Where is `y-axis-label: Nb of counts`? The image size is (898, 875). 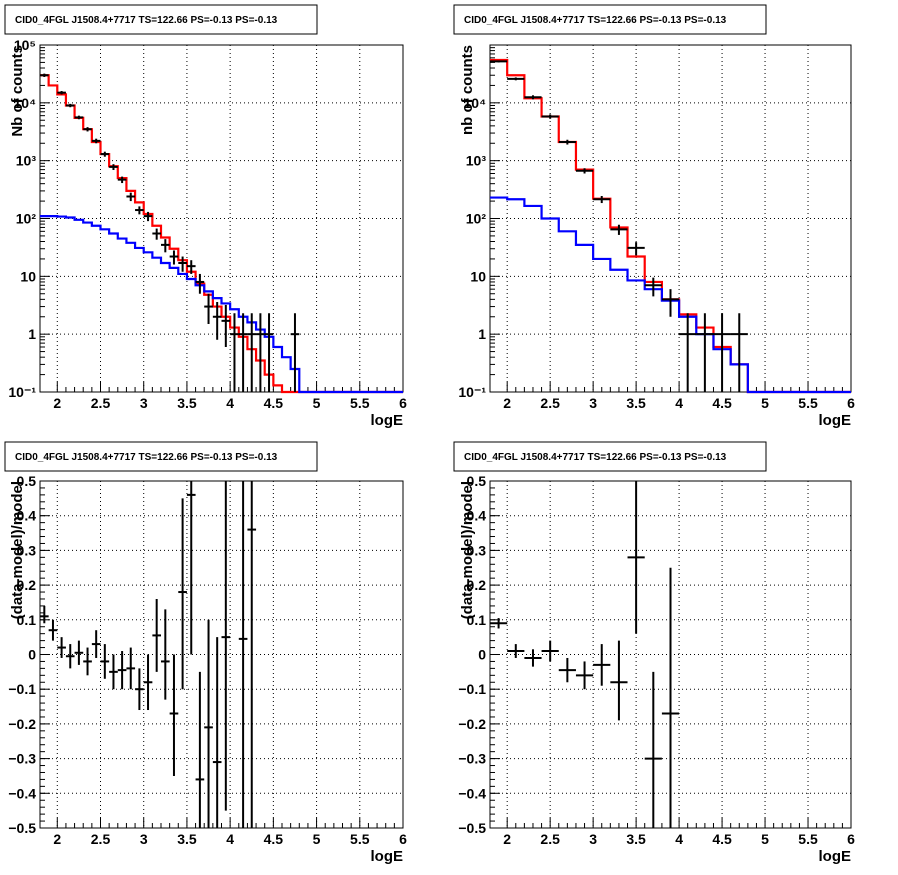 y-axis-label: Nb of counts is located at coordinates (17, 91).